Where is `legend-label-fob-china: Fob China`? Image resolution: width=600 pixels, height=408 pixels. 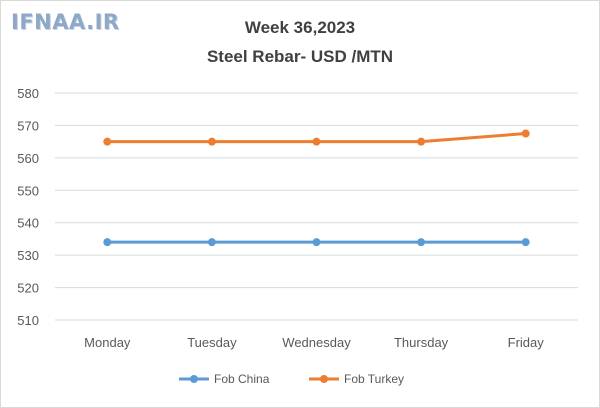
legend-label-fob-china: Fob China is located at coordinates (242, 379).